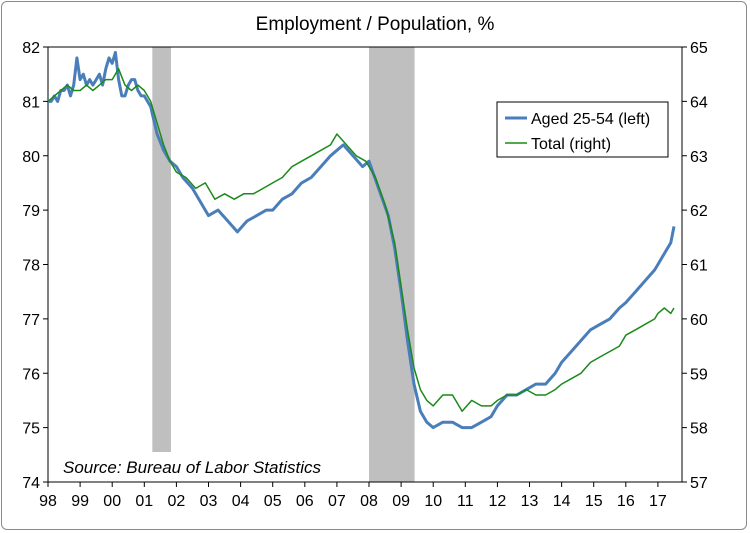  Describe the element at coordinates (31, 48) in the screenshot. I see `left-tick-label: 82` at that location.